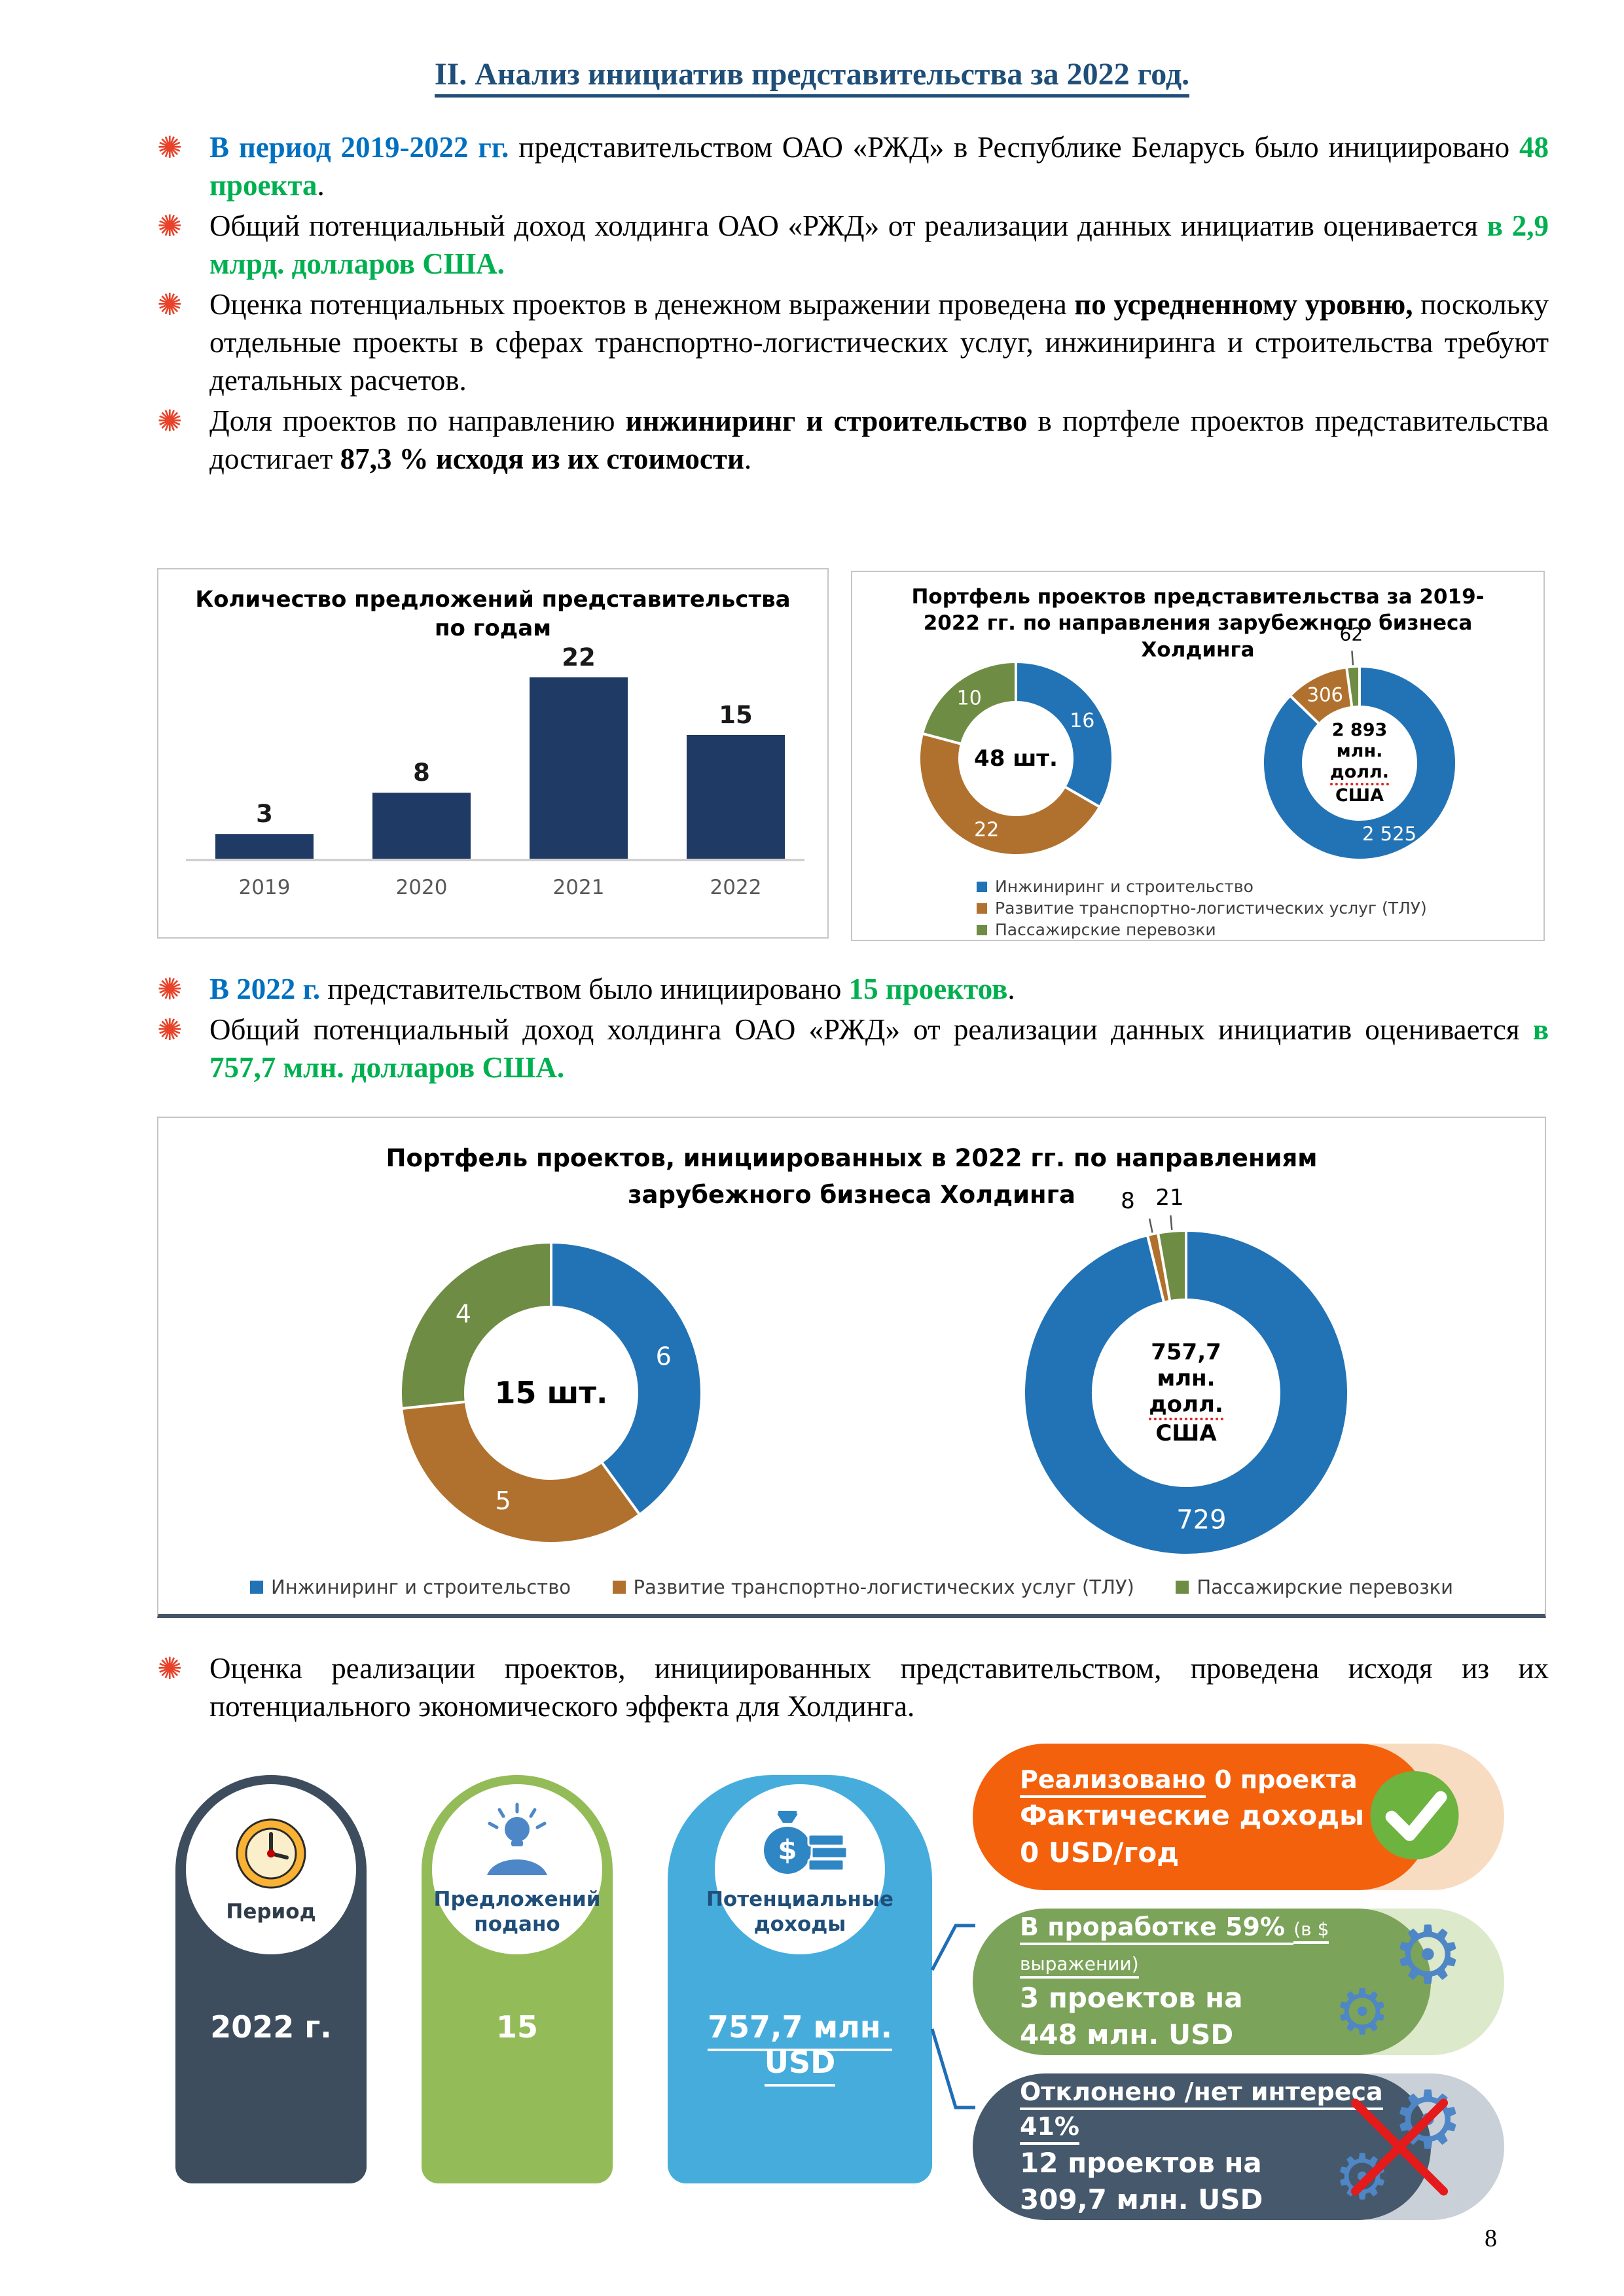  I want to click on slice-label: 2 525, so click(1389, 834).